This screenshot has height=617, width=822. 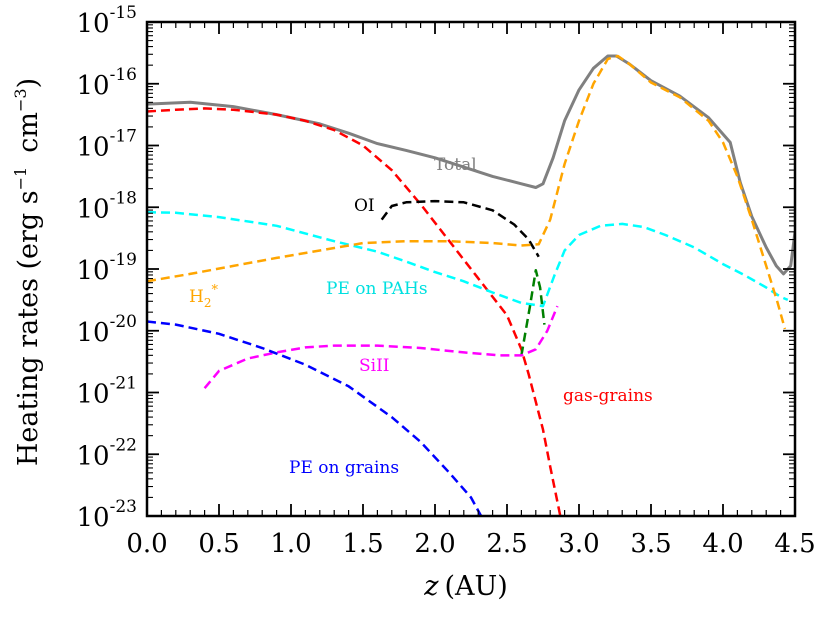 I want to click on series-pe-on-grains, so click(x=315, y=418).